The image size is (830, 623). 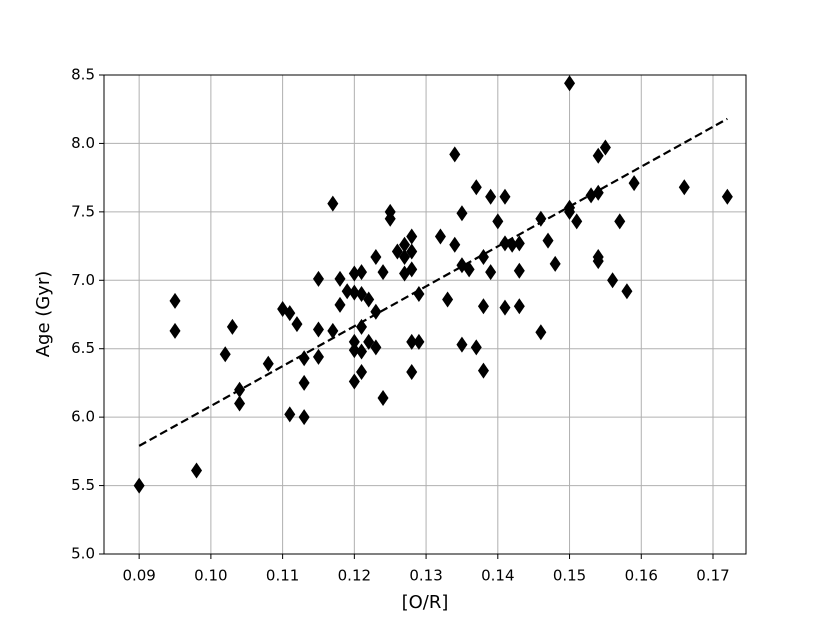 What do you see at coordinates (83, 143) in the screenshot?
I see `y-tick-label: 8.0` at bounding box center [83, 143].